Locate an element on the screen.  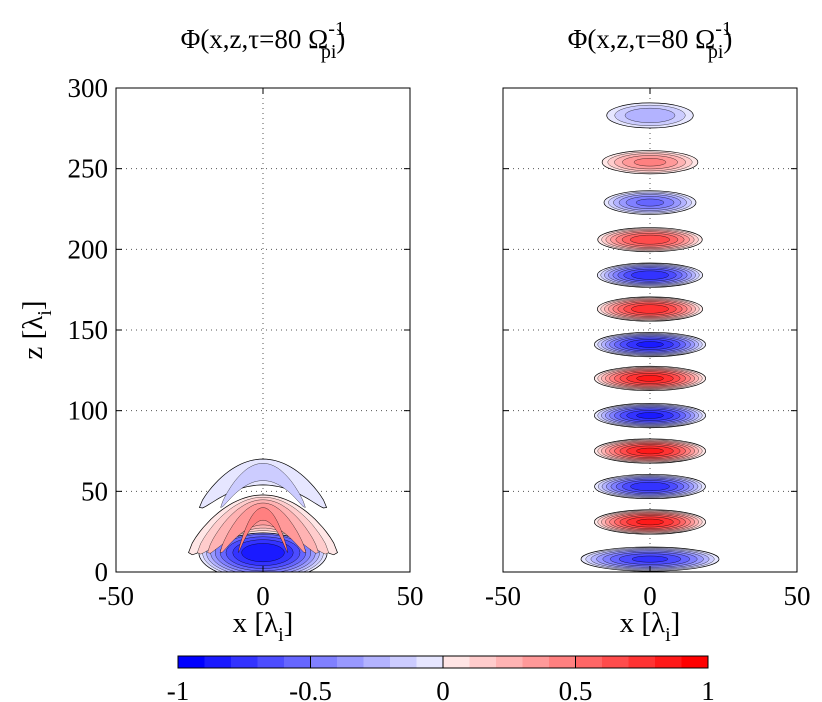
left-y-axis-label: z [λi] is located at coordinates (36, 329).